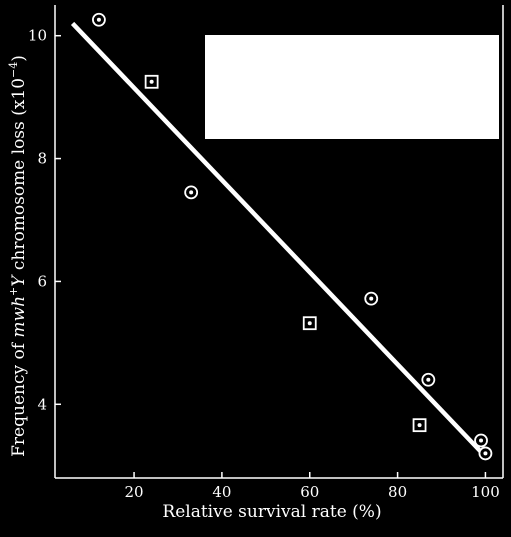 The width and height of the screenshot is (511, 537). What do you see at coordinates (221, 492) in the screenshot?
I see `x-tick-label: 40` at bounding box center [221, 492].